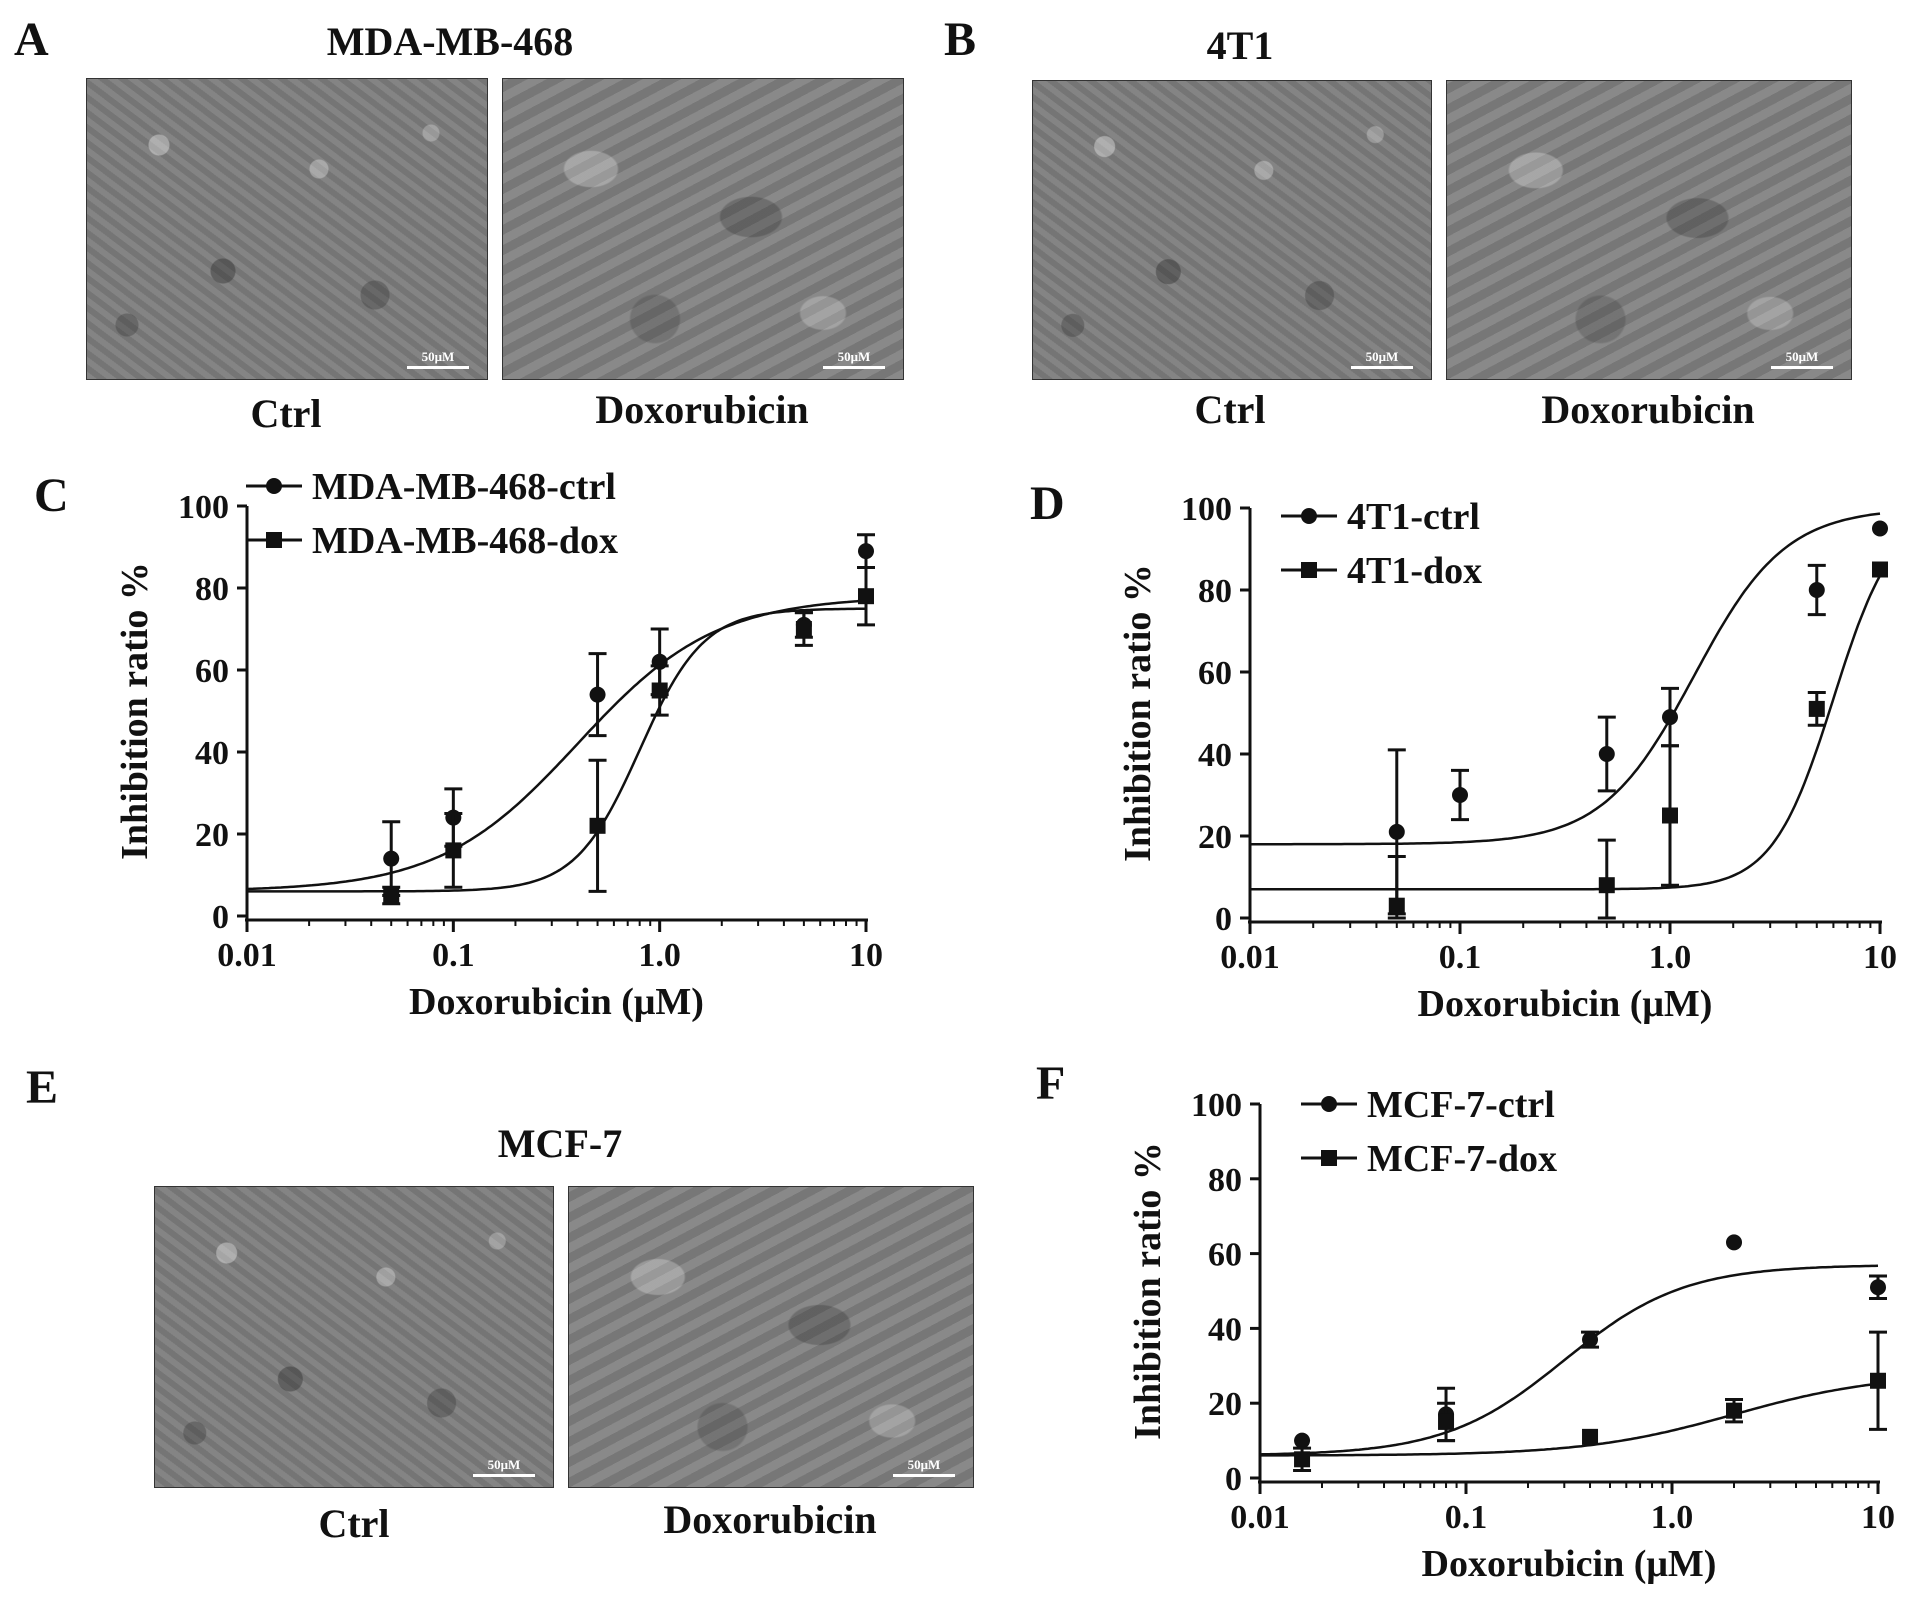 Image resolution: width=1913 pixels, height=1622 pixels. I want to click on panel-letter-f: F, so click(1051, 1083).